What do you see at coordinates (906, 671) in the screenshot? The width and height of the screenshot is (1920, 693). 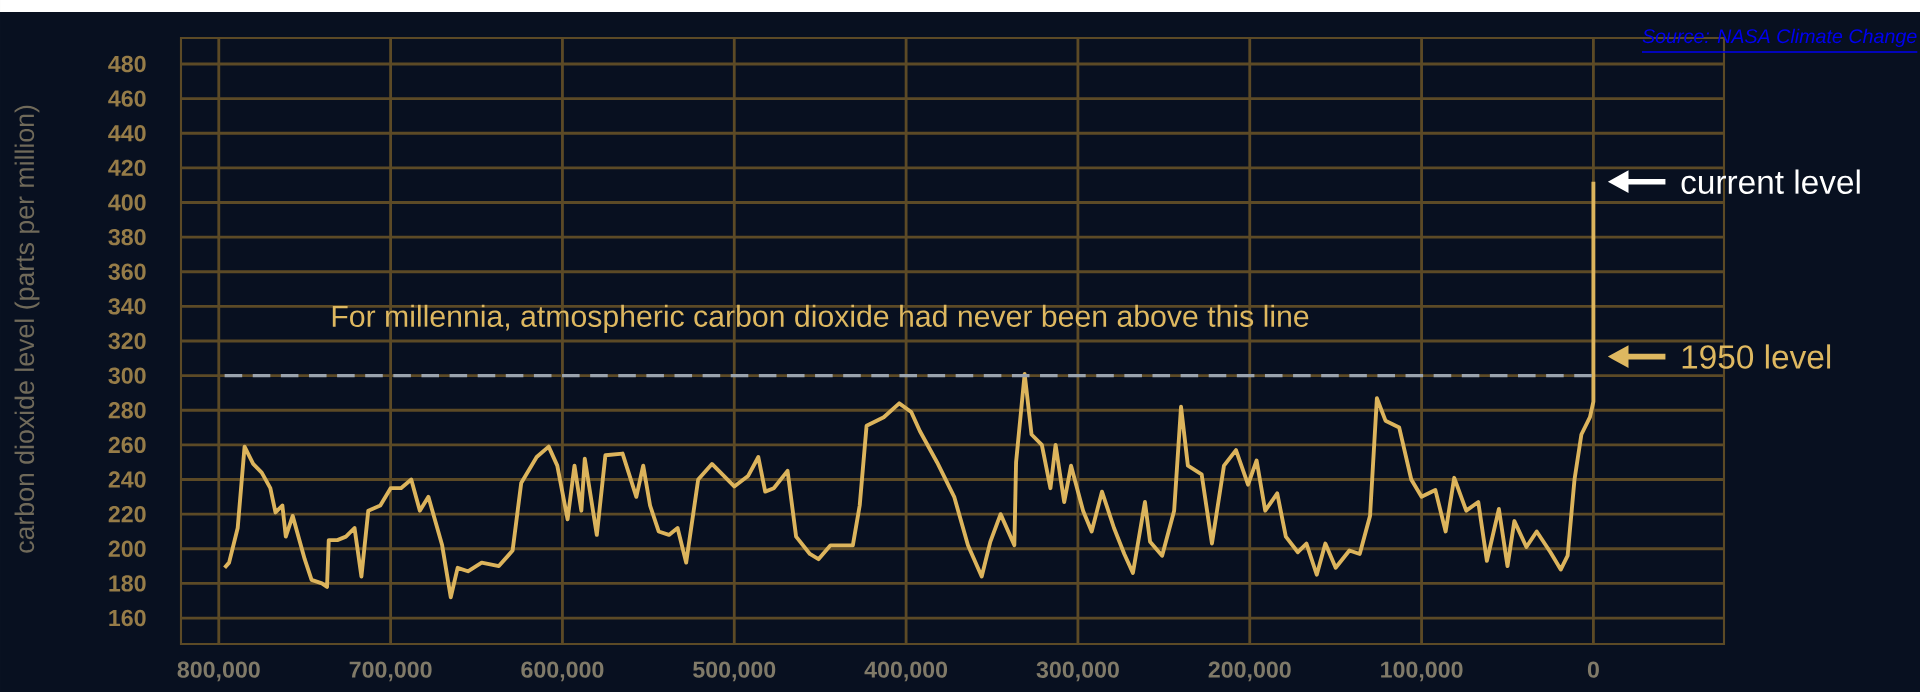 I see `x-tick-label: 400,000` at bounding box center [906, 671].